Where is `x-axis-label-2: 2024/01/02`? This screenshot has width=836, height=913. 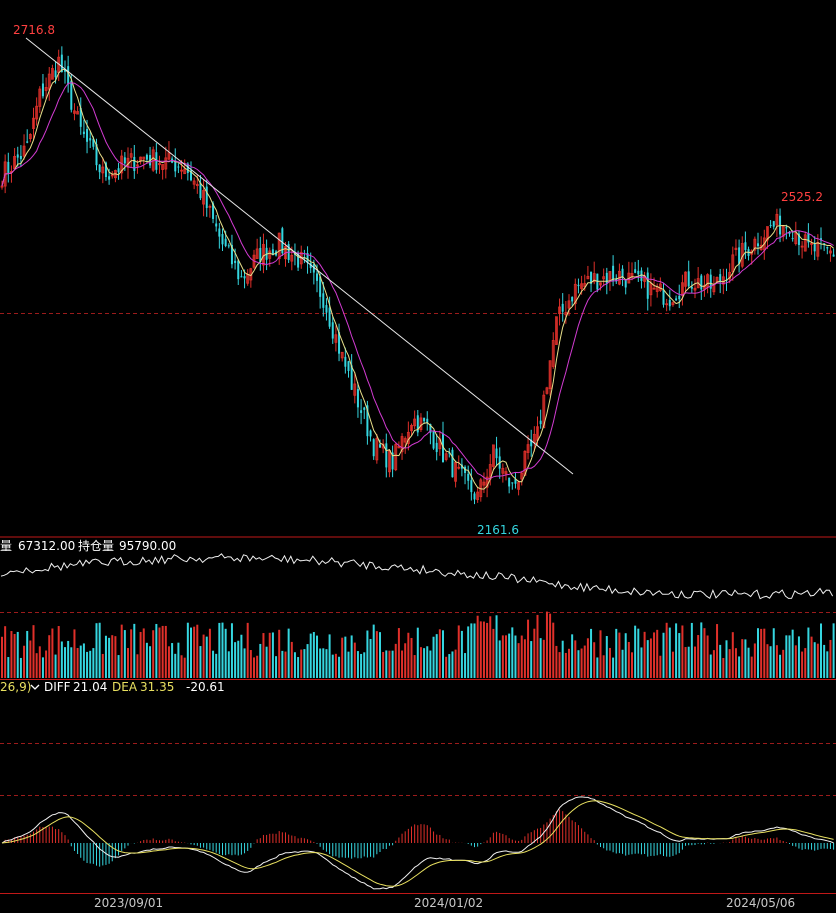
x-axis-label-2: 2024/01/02 is located at coordinates (448, 903).